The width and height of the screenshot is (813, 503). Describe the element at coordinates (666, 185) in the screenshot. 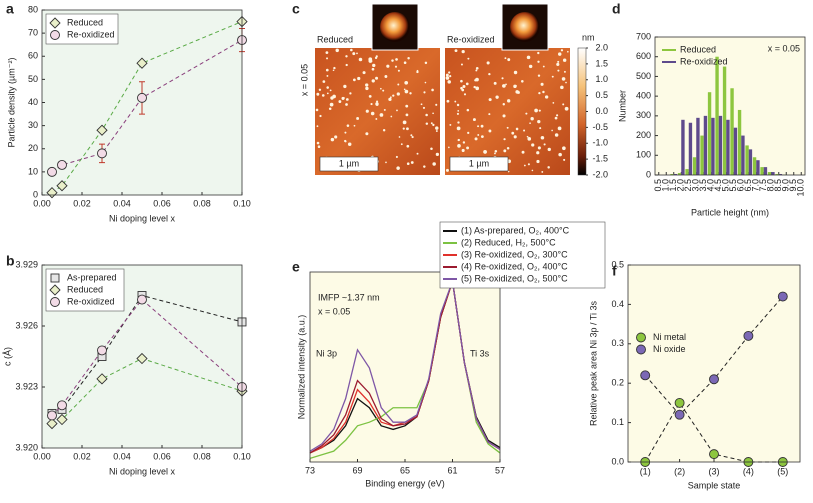

I see `x-tick-label: 1.0` at that location.